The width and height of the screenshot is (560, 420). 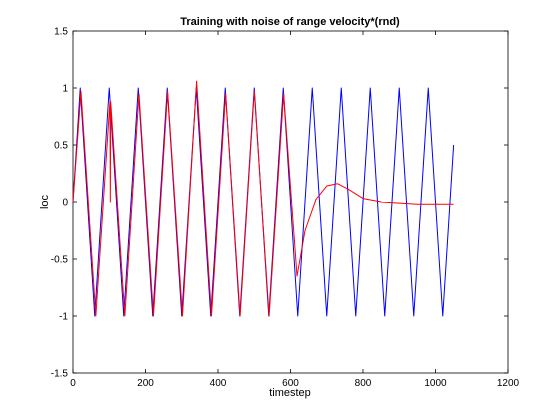 I want to click on y-tick-label: -0.5, so click(x=60, y=260).